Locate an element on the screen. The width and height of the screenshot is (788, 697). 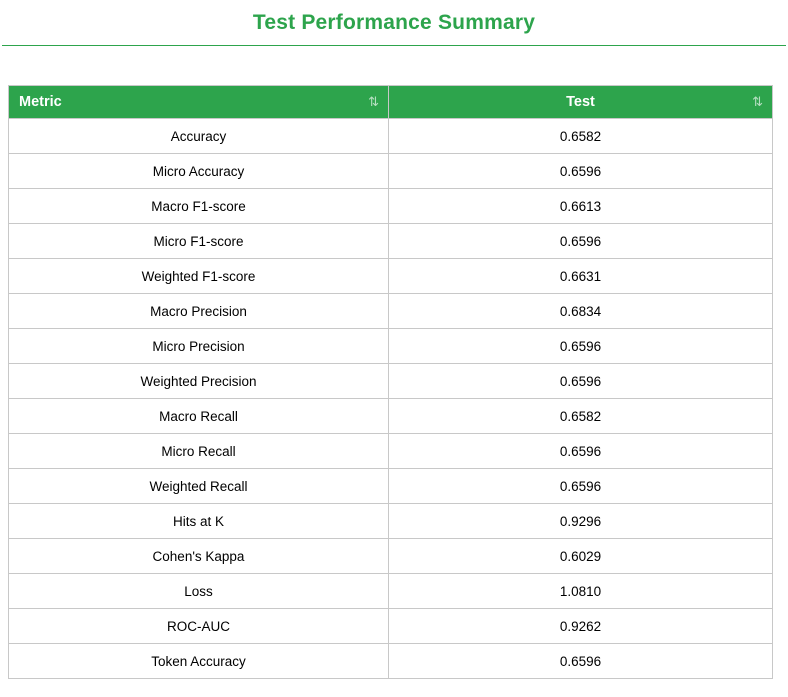
table-row: Weighted F1-score 0.6631 is located at coordinates (390, 276).